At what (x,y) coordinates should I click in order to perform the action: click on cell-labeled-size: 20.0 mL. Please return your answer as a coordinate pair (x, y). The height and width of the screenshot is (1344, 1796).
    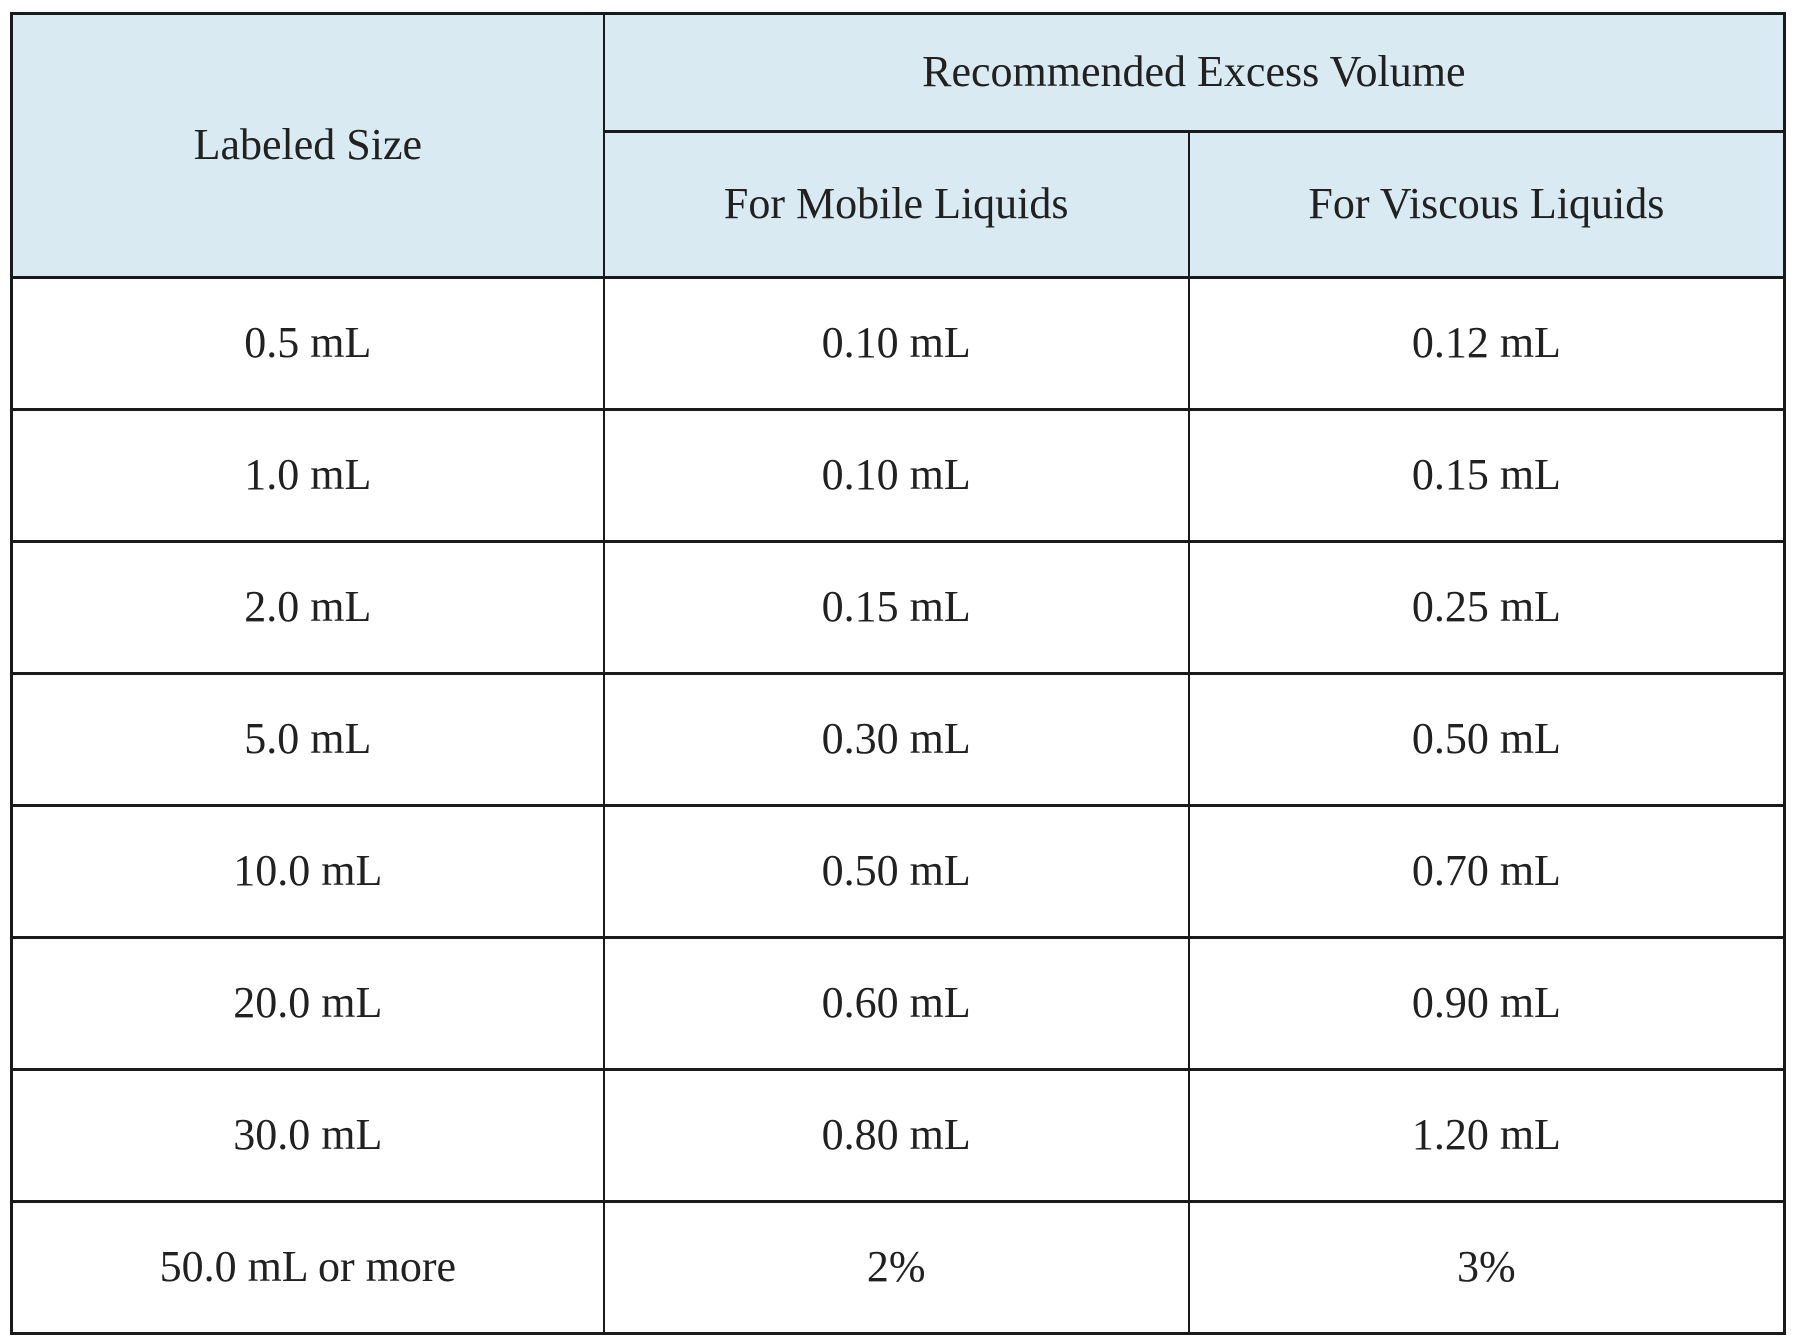
    Looking at the image, I should click on (307, 1003).